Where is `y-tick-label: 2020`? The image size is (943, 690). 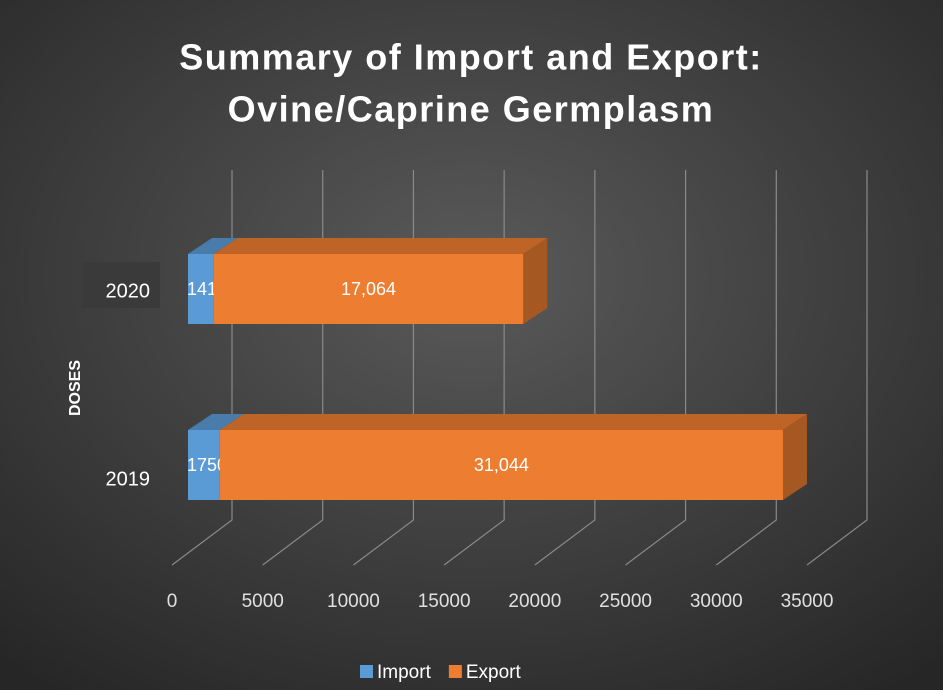
y-tick-label: 2020 is located at coordinates (128, 291).